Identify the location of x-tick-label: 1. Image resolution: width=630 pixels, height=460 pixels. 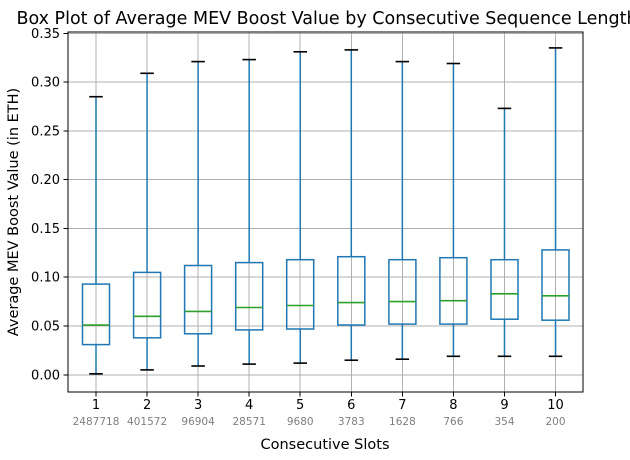
(96, 405).